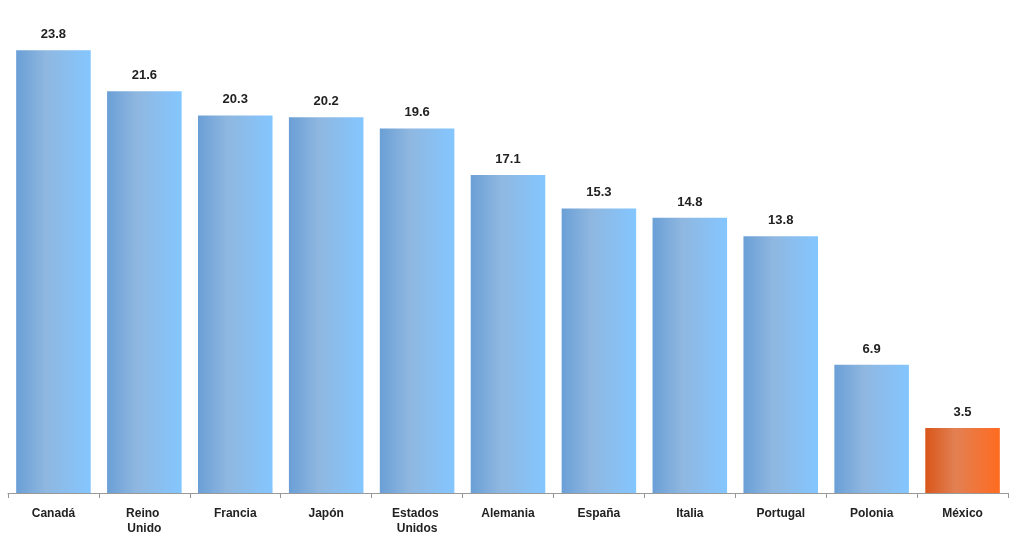  Describe the element at coordinates (871, 512) in the screenshot. I see `x-tick-label: Polonia` at that location.